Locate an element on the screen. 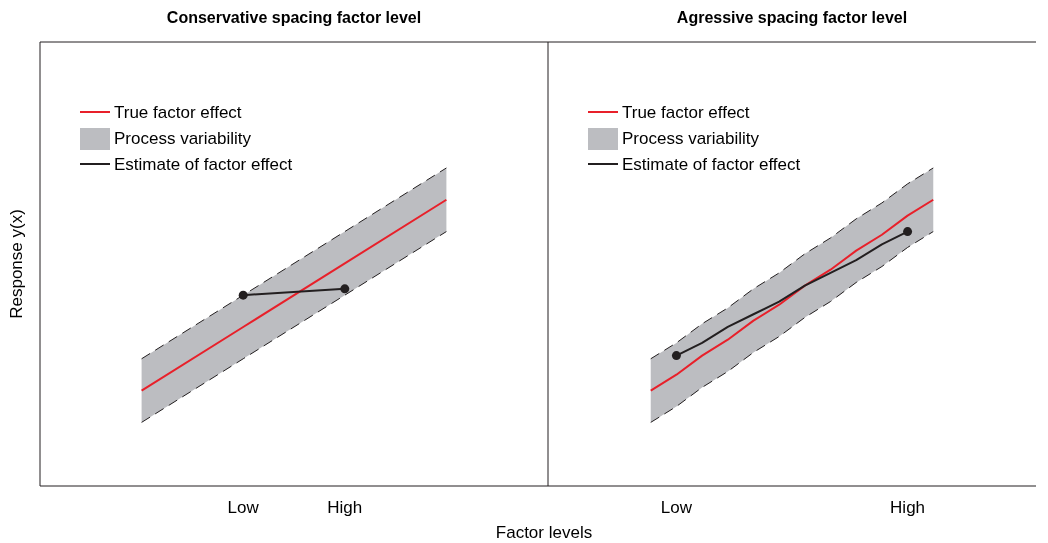 This screenshot has height=543, width=1048. chart-title: Conservative spacing factor level is located at coordinates (294, 17).